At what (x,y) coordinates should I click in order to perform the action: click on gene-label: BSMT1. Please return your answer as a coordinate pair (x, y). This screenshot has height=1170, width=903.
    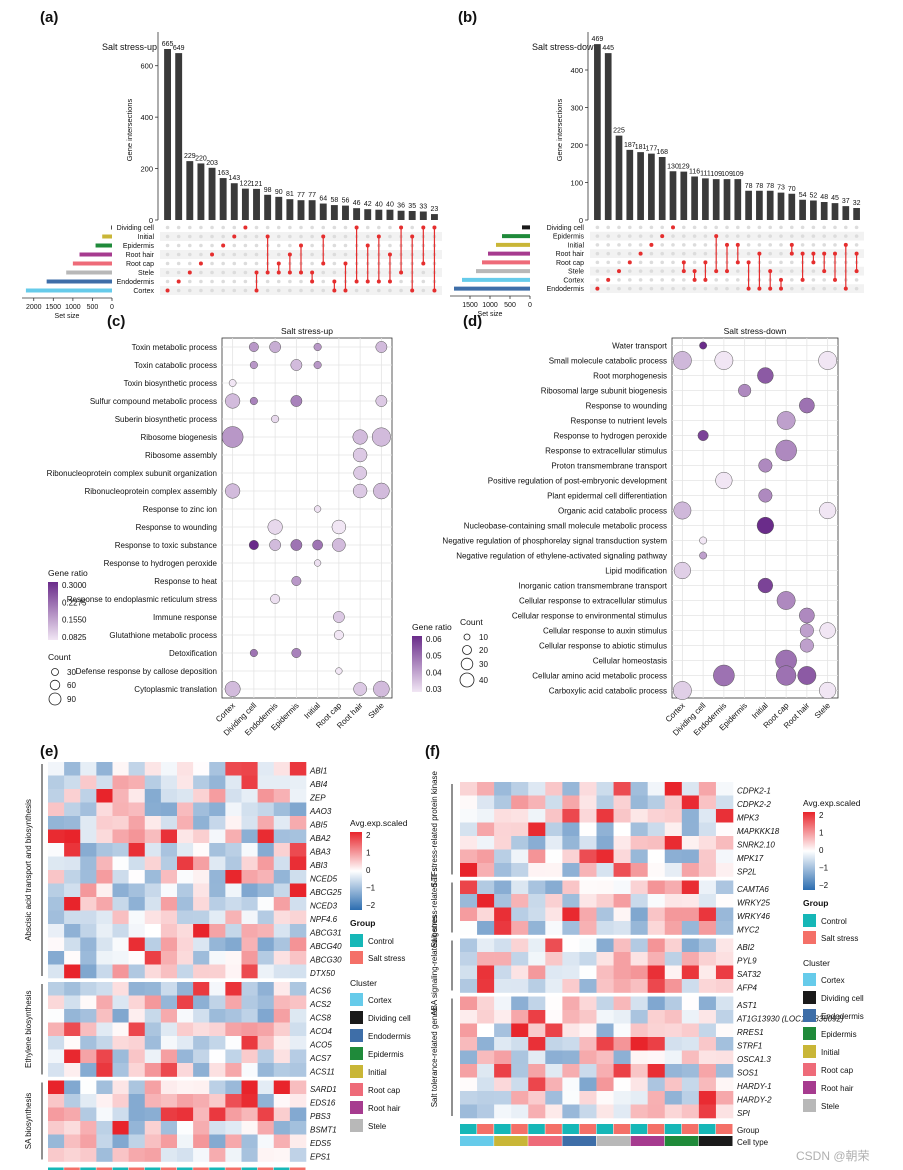
    Looking at the image, I should click on (323, 1130).